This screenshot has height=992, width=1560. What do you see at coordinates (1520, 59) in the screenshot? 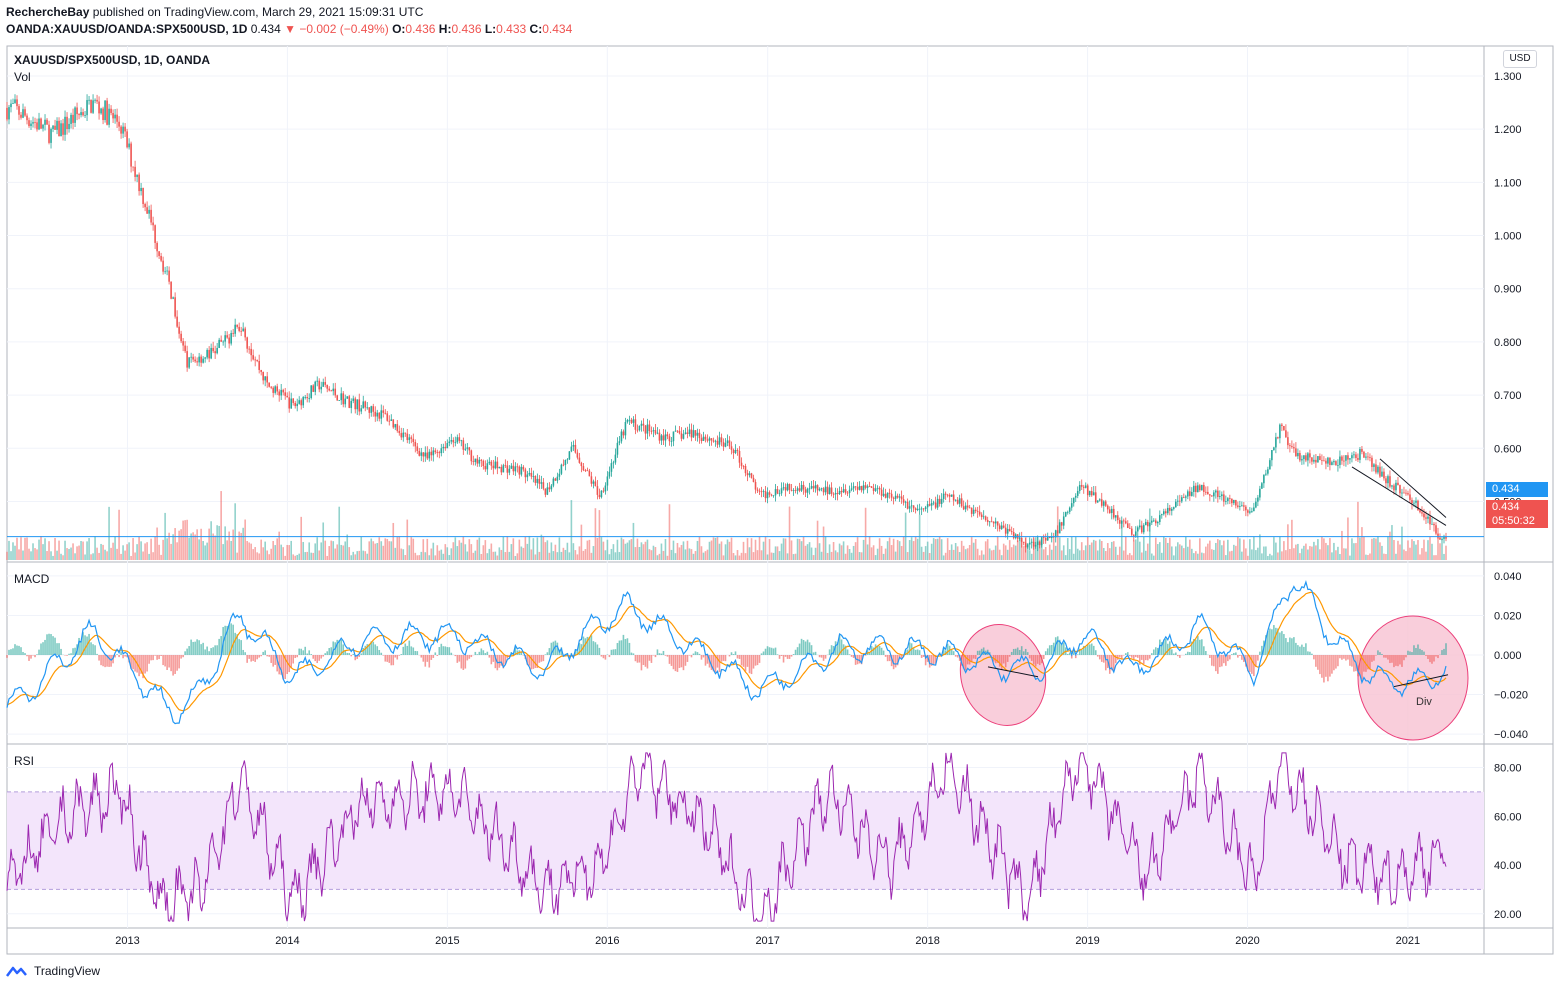
I see `currency-button: USD` at bounding box center [1520, 59].